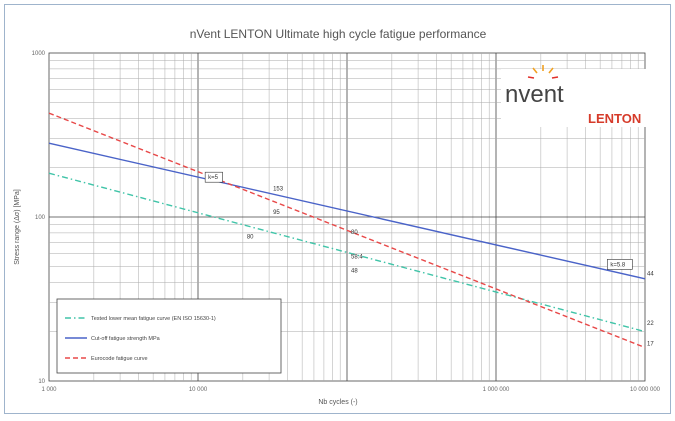 Image resolution: width=675 pixels, height=421 pixels. Describe the element at coordinates (337, 402) in the screenshot. I see `x-axis-label: Nb cycles (-)` at that location.